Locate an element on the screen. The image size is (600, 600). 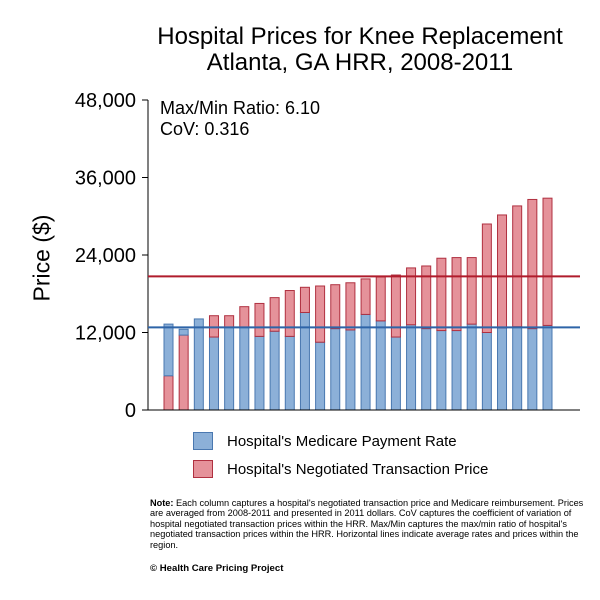
y-tick-label: 12,000 is located at coordinates (105, 334).